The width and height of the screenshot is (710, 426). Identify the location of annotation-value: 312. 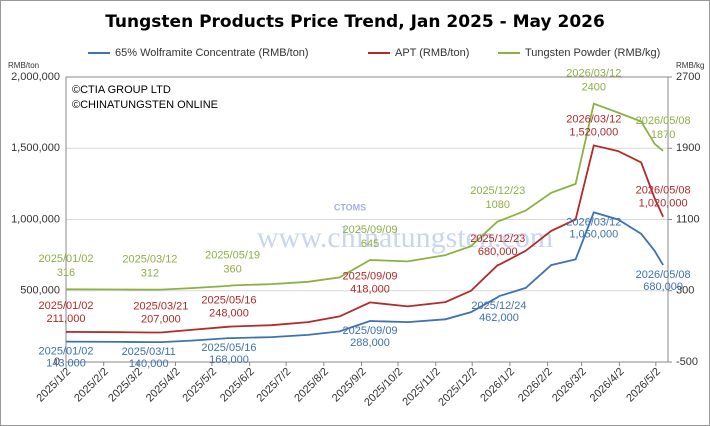
(150, 274).